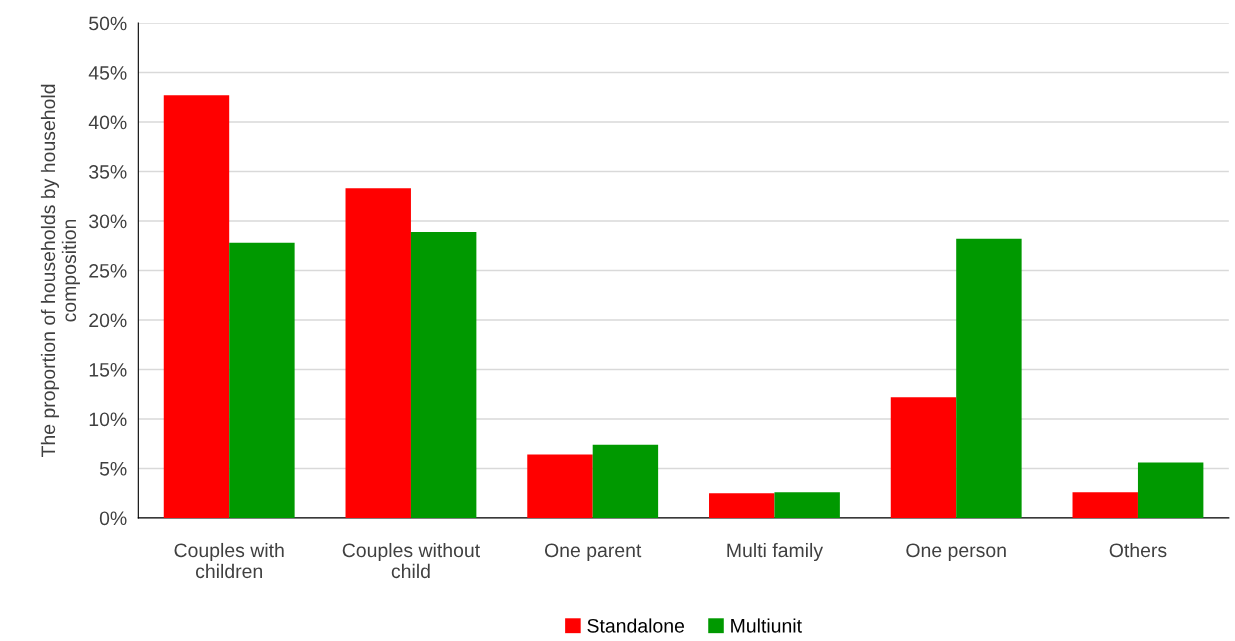  What do you see at coordinates (107, 73) in the screenshot?
I see `y-tick-label: 45%` at bounding box center [107, 73].